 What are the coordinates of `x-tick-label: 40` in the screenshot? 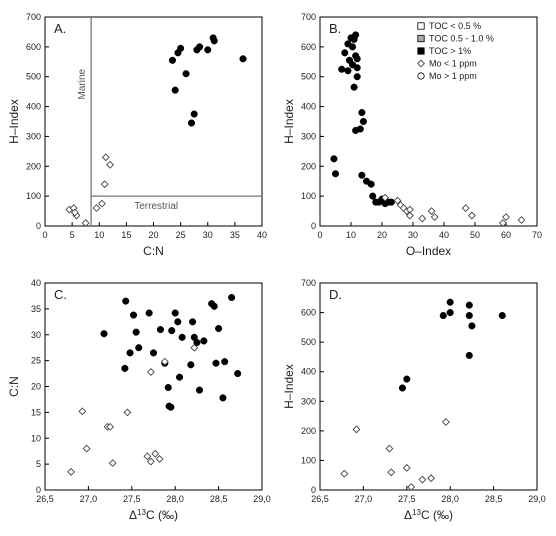 It's located at (262, 235).